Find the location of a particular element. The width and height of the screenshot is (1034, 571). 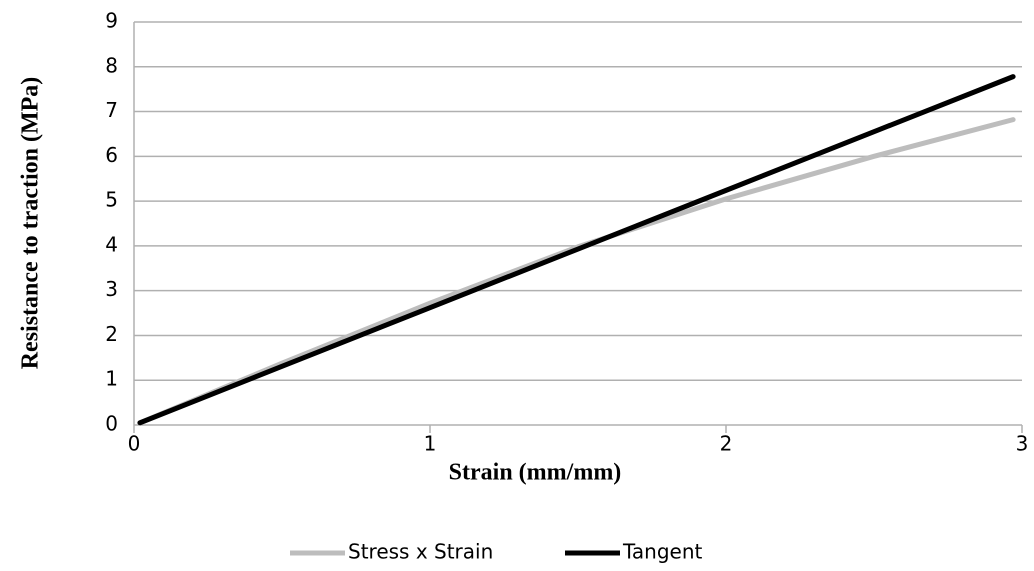

y-tick-label: 6 is located at coordinates (111, 155).